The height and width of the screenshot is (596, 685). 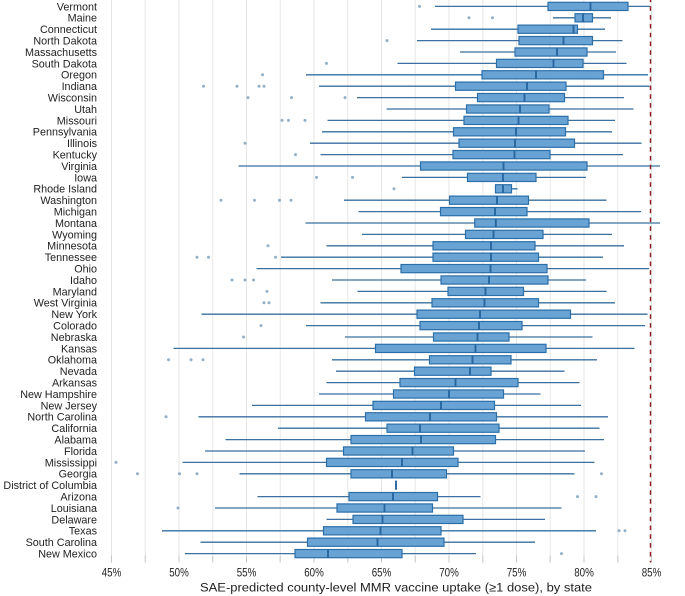 What do you see at coordinates (85, 178) in the screenshot?
I see `svg-text: Iowa` at bounding box center [85, 178].